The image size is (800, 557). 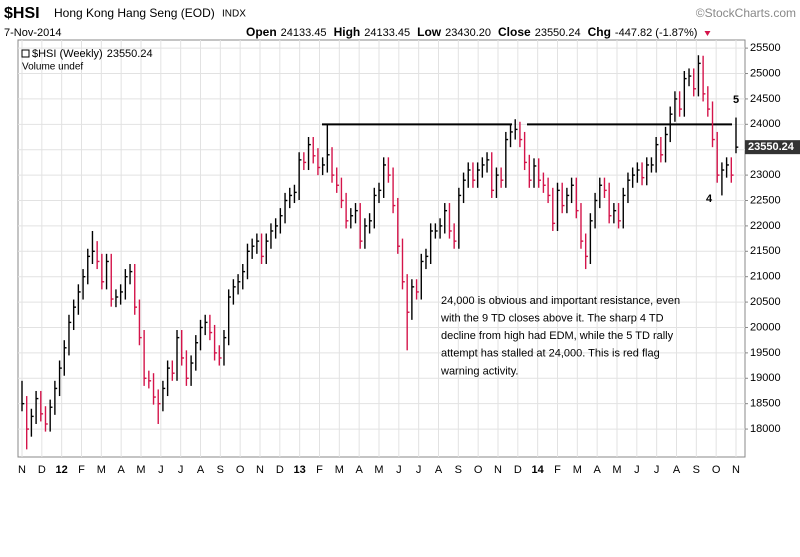 What do you see at coordinates (479, 371) in the screenshot?
I see `annotation-text: warning activity.` at bounding box center [479, 371].